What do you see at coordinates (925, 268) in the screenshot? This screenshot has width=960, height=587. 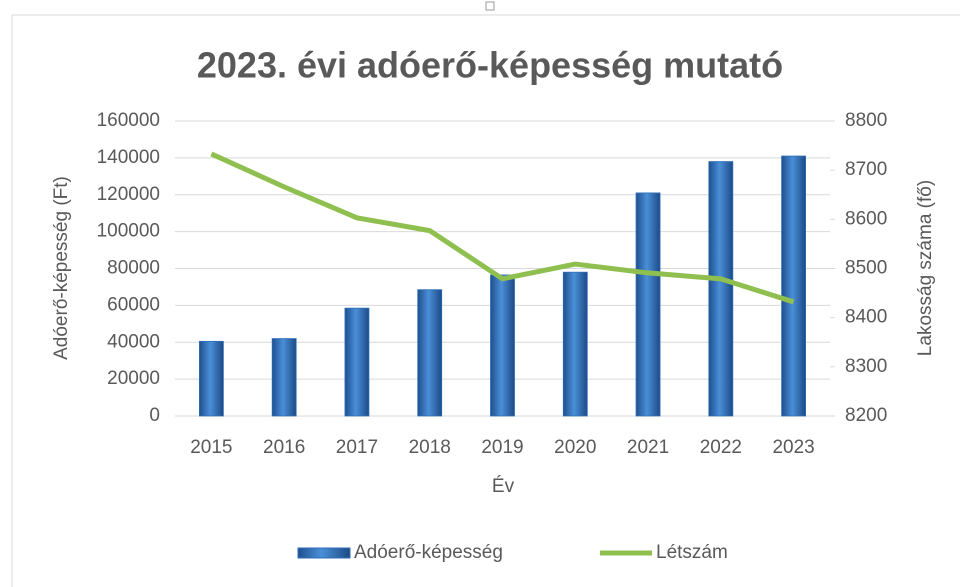 I see `y2-axis-label: Lakosság száma (fő)` at bounding box center [925, 268].